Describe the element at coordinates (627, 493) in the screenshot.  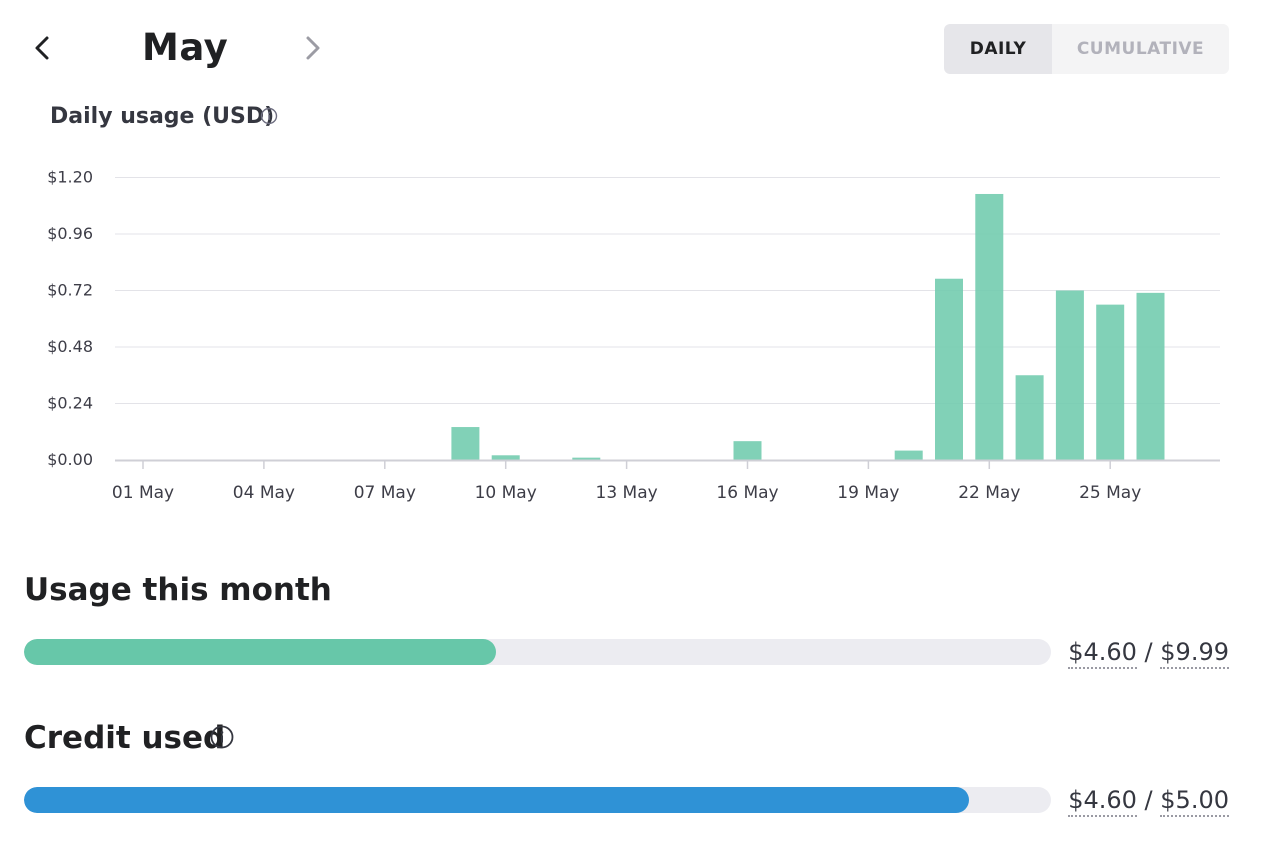
I see `x-tick-label: 13 May` at that location.